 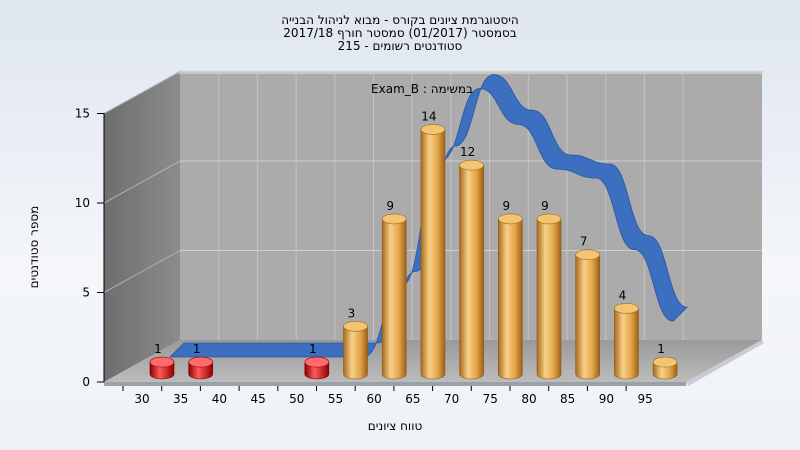 I want to click on left-wall, so click(x=142, y=227).